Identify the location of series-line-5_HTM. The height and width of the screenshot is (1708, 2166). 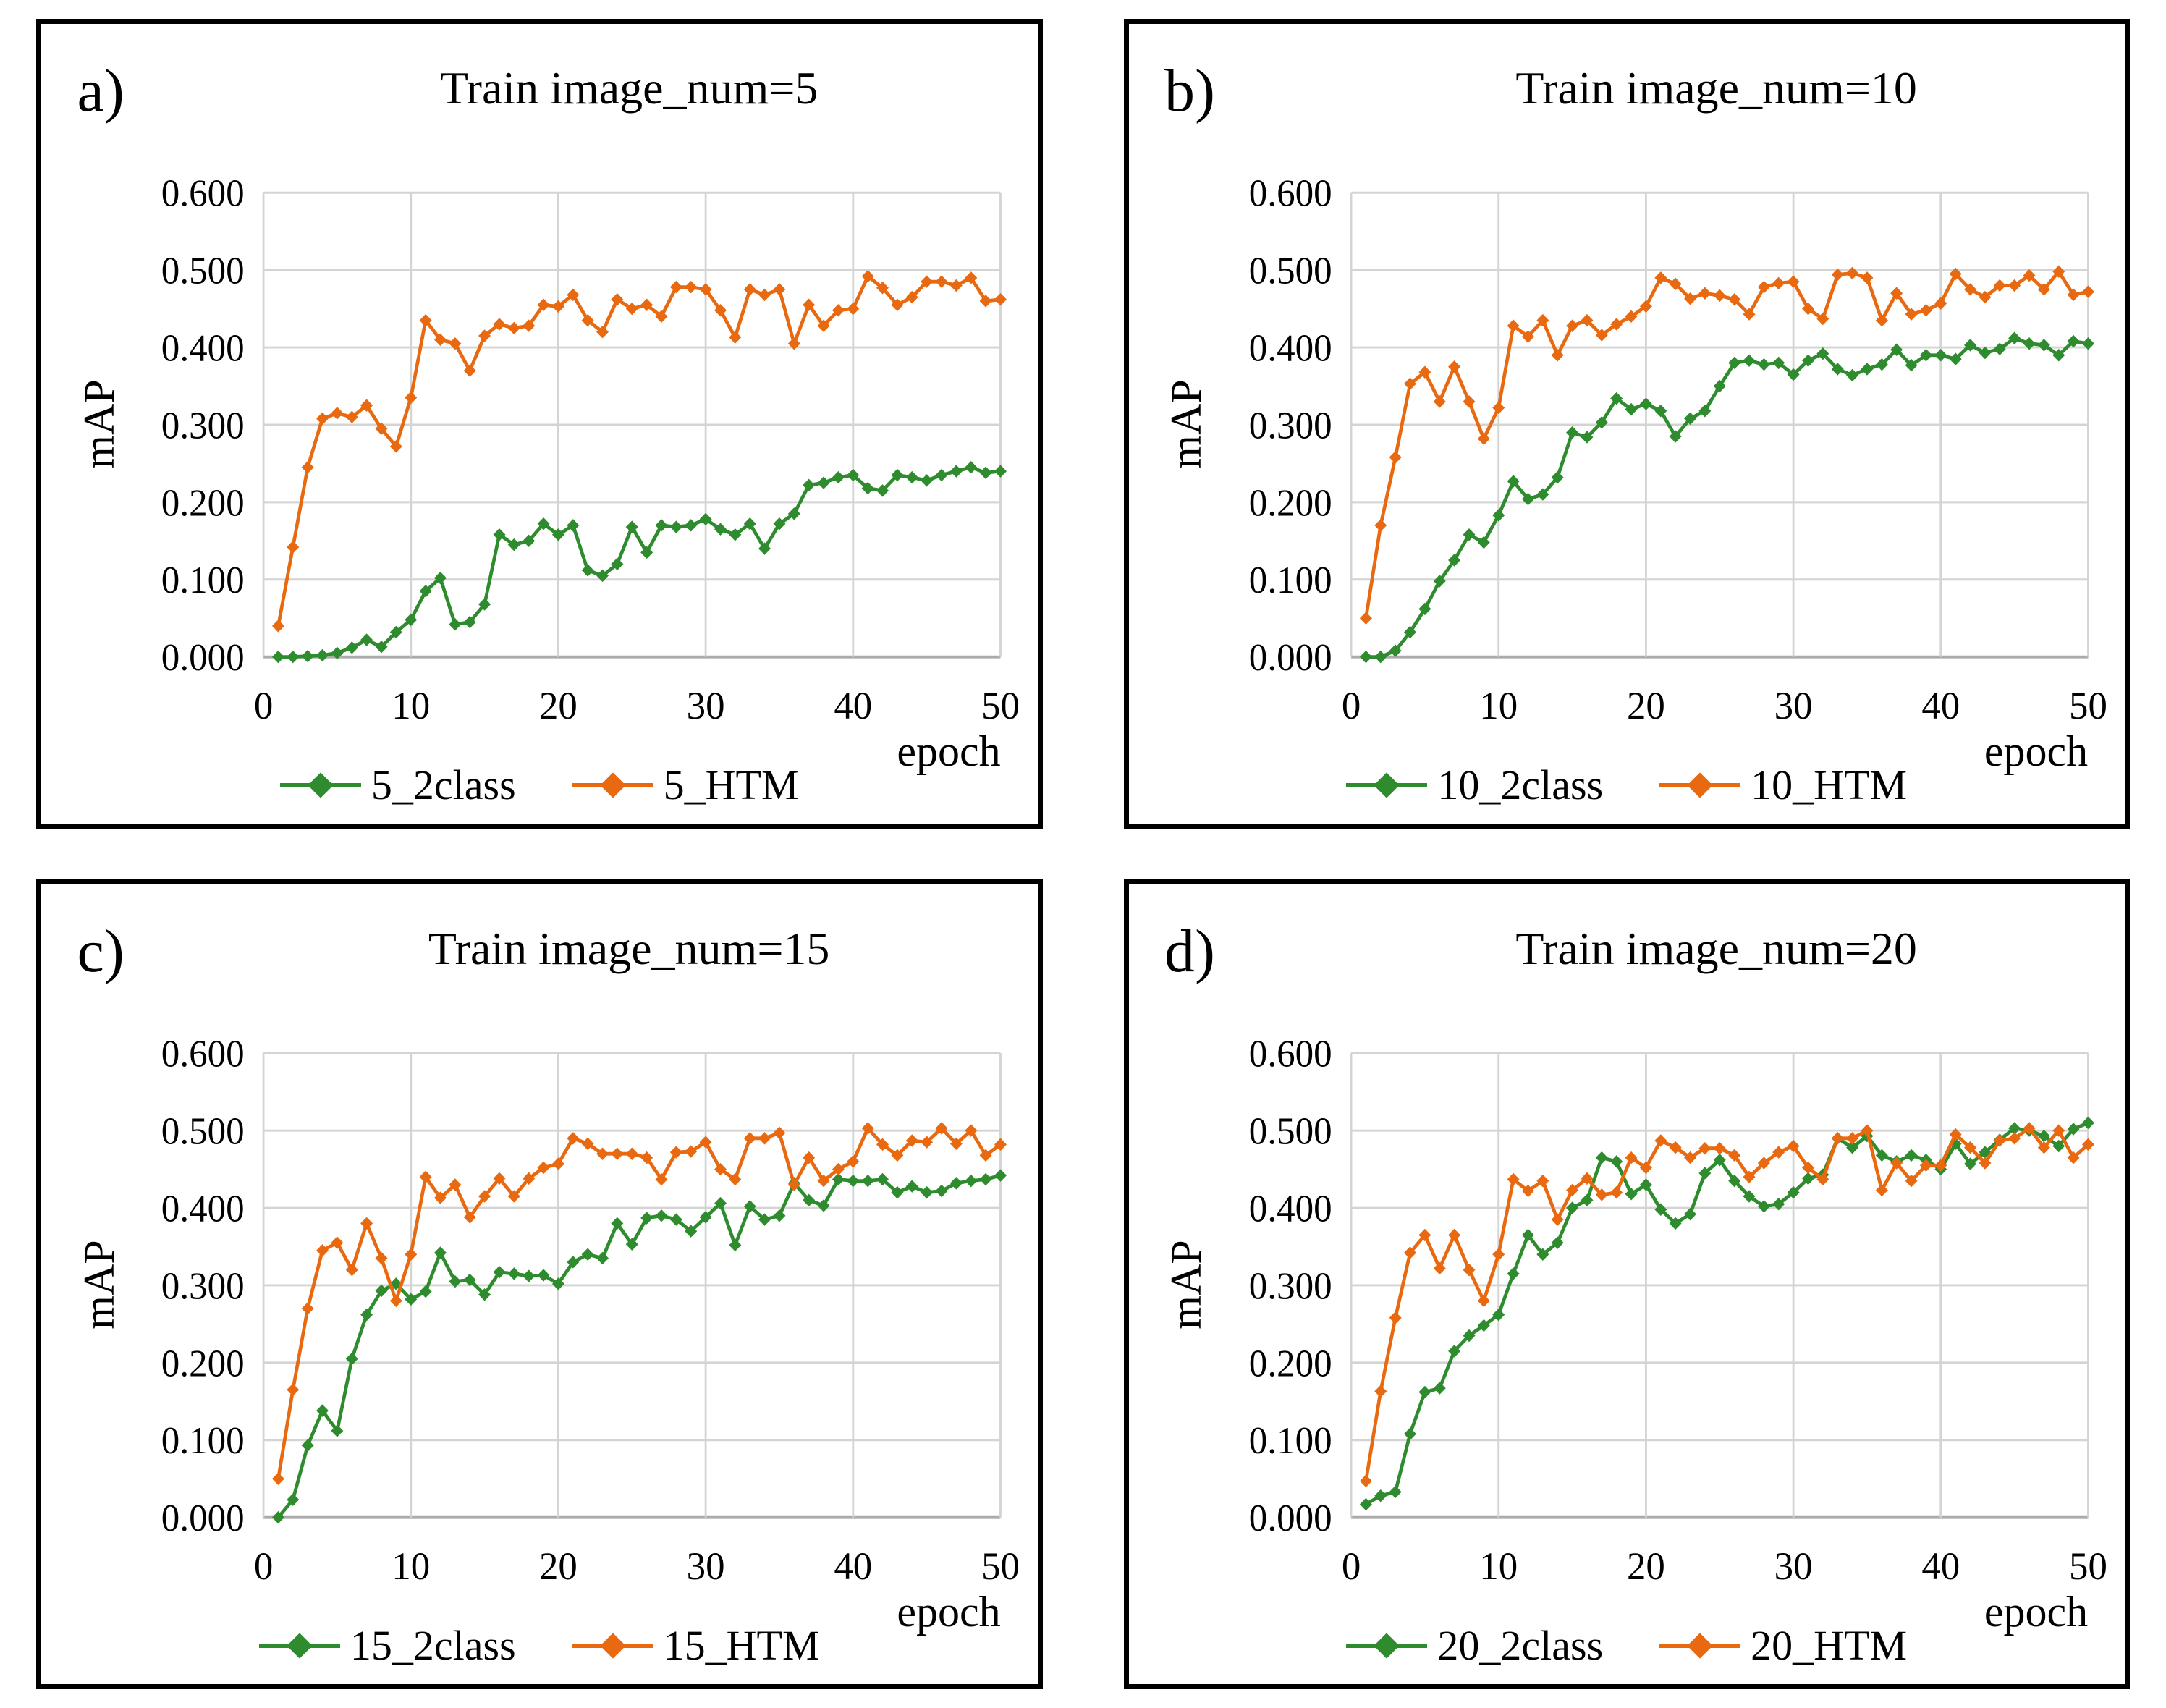
(639, 451).